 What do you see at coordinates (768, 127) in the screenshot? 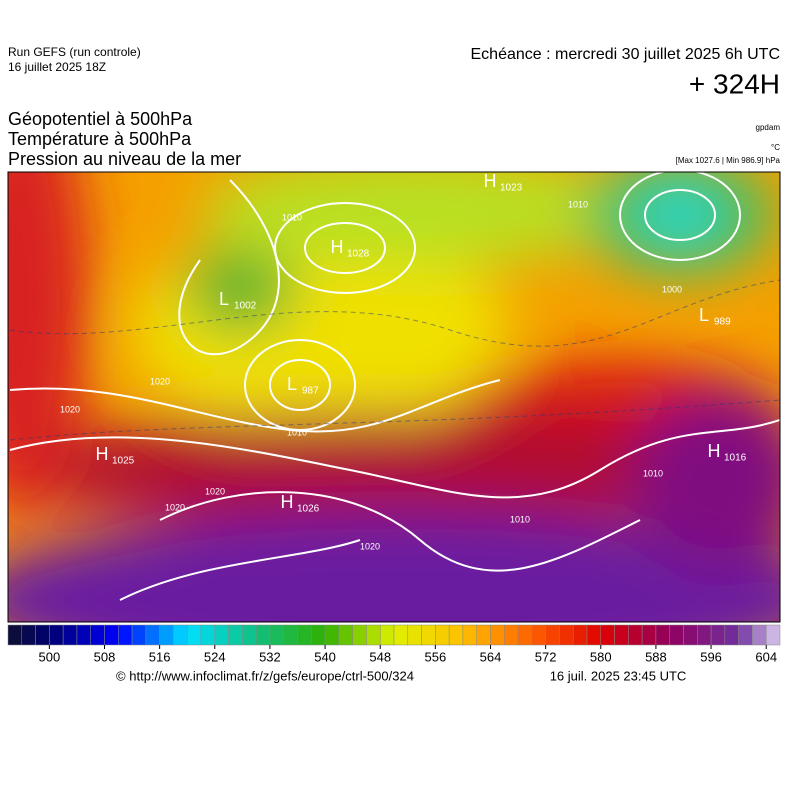
I see `unit: gpdam` at bounding box center [768, 127].